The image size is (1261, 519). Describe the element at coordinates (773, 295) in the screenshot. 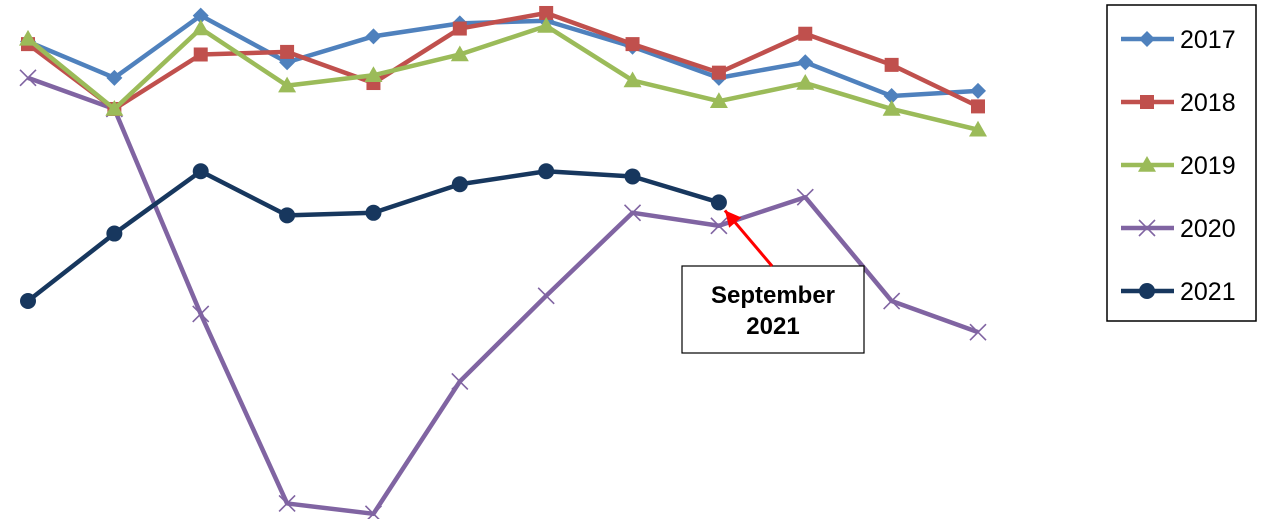

I see `annotation-text-line: September` at that location.